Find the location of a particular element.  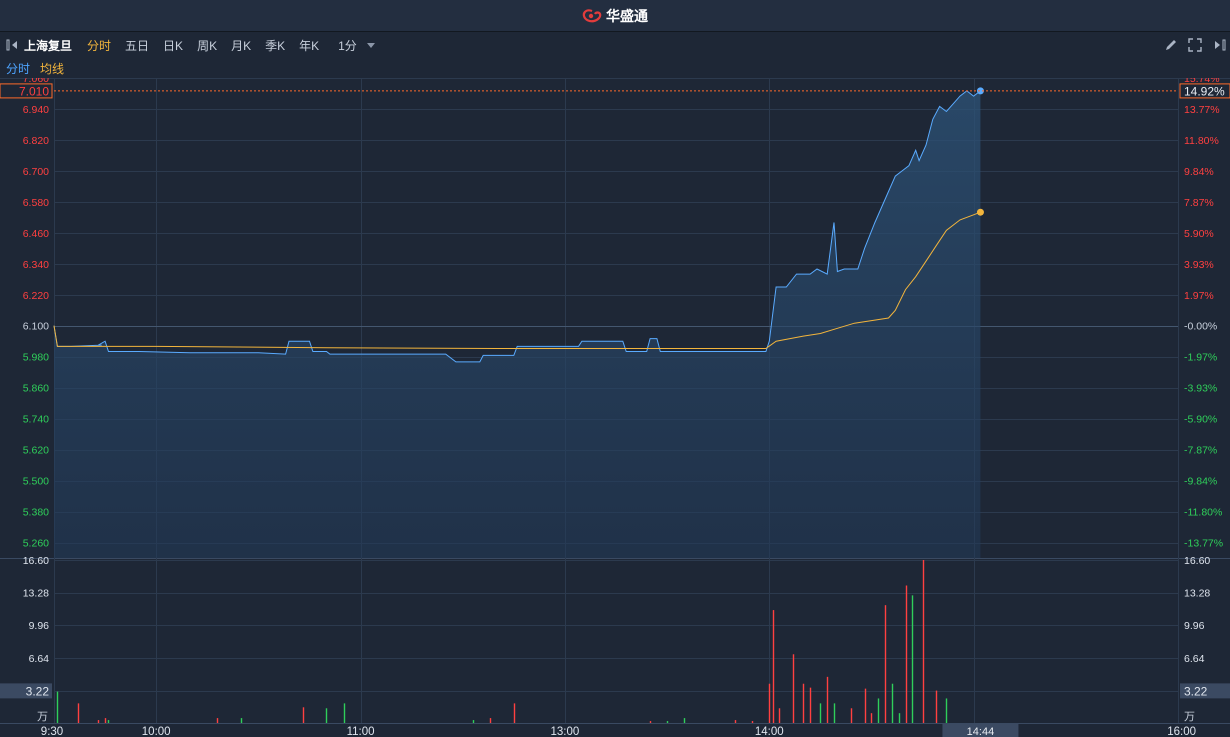

stock-name: 上海复旦 is located at coordinates (48, 45).